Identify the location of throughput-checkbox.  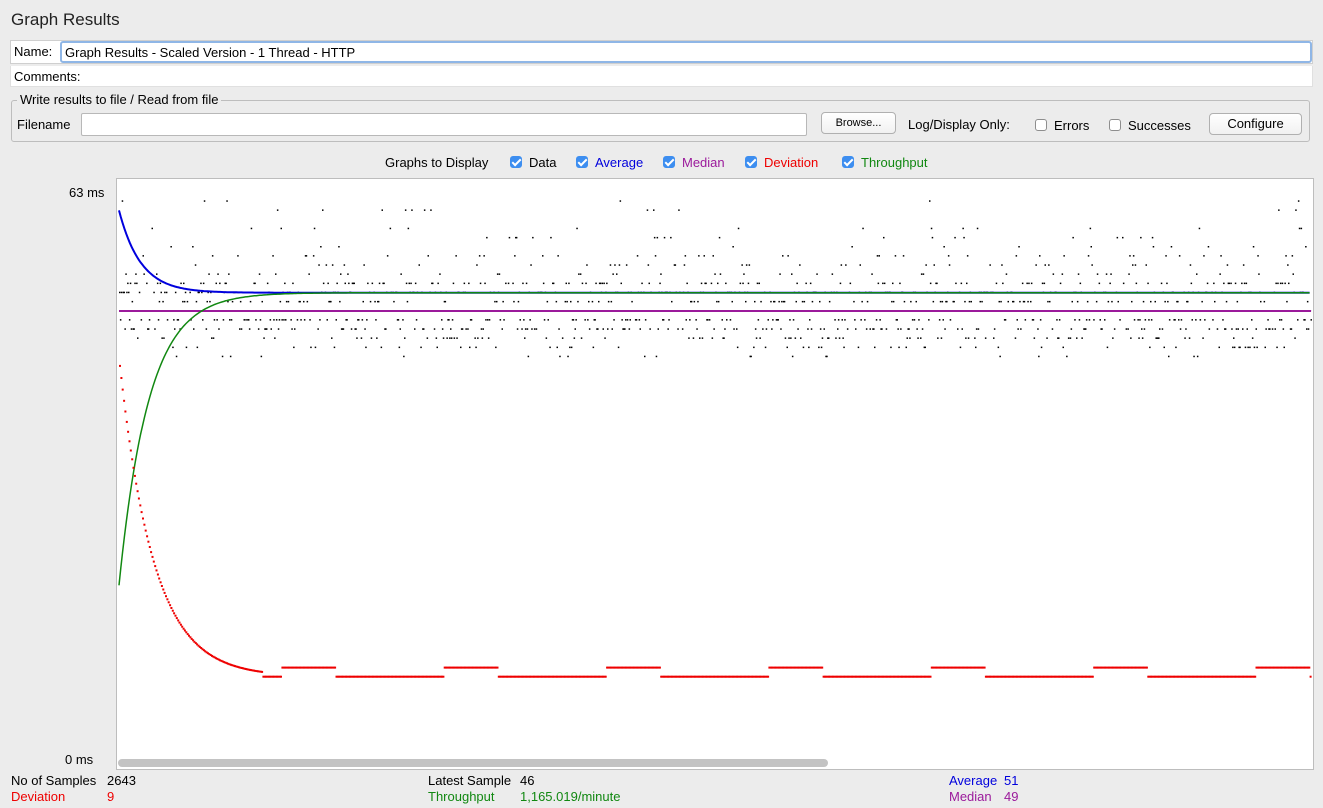
(848, 162).